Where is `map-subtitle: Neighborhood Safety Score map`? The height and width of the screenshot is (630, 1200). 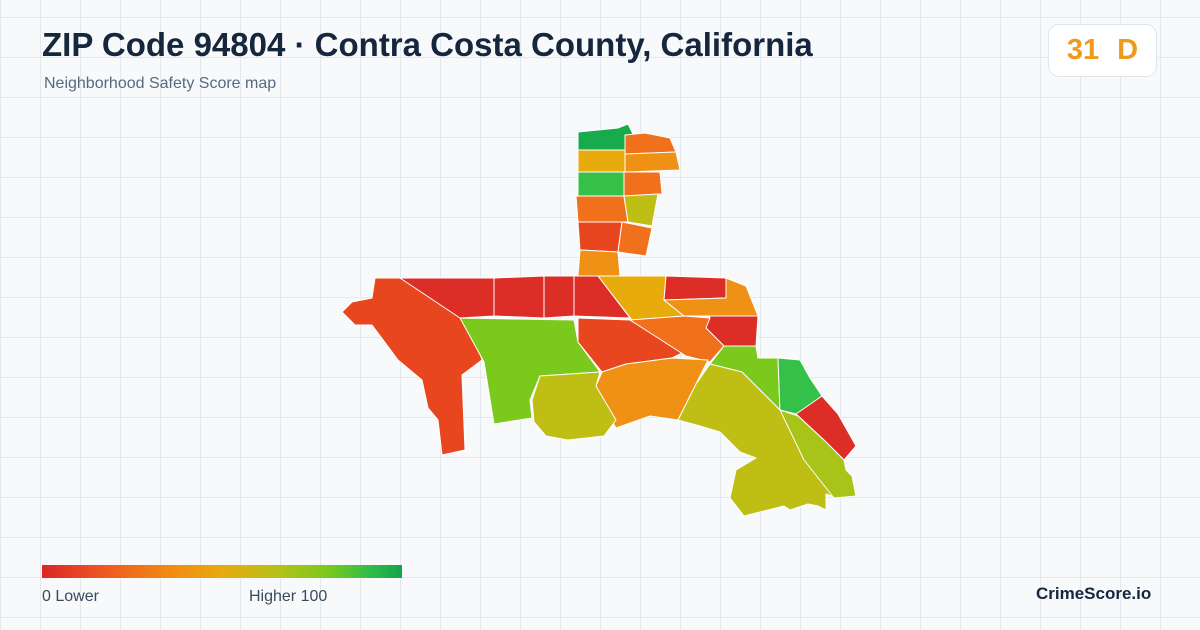 map-subtitle: Neighborhood Safety Score map is located at coordinates (160, 83).